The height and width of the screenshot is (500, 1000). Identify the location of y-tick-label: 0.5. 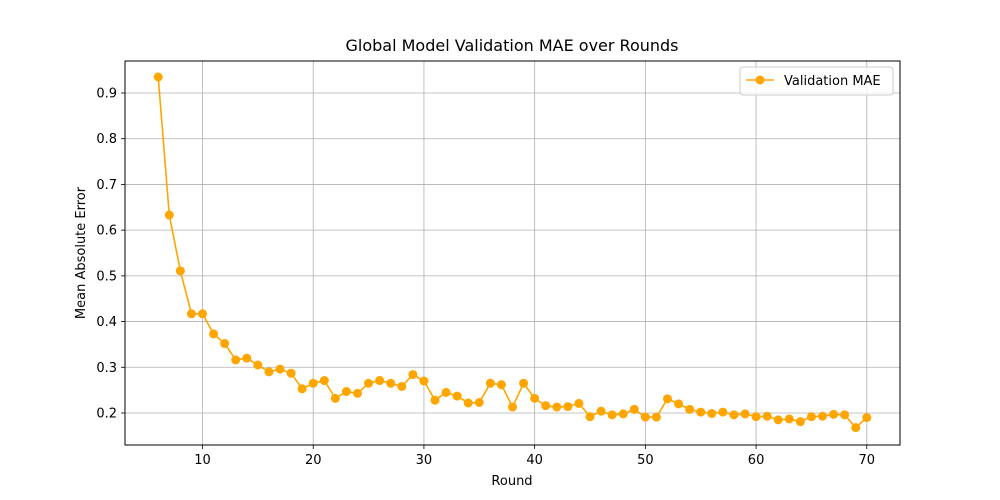
(106, 276).